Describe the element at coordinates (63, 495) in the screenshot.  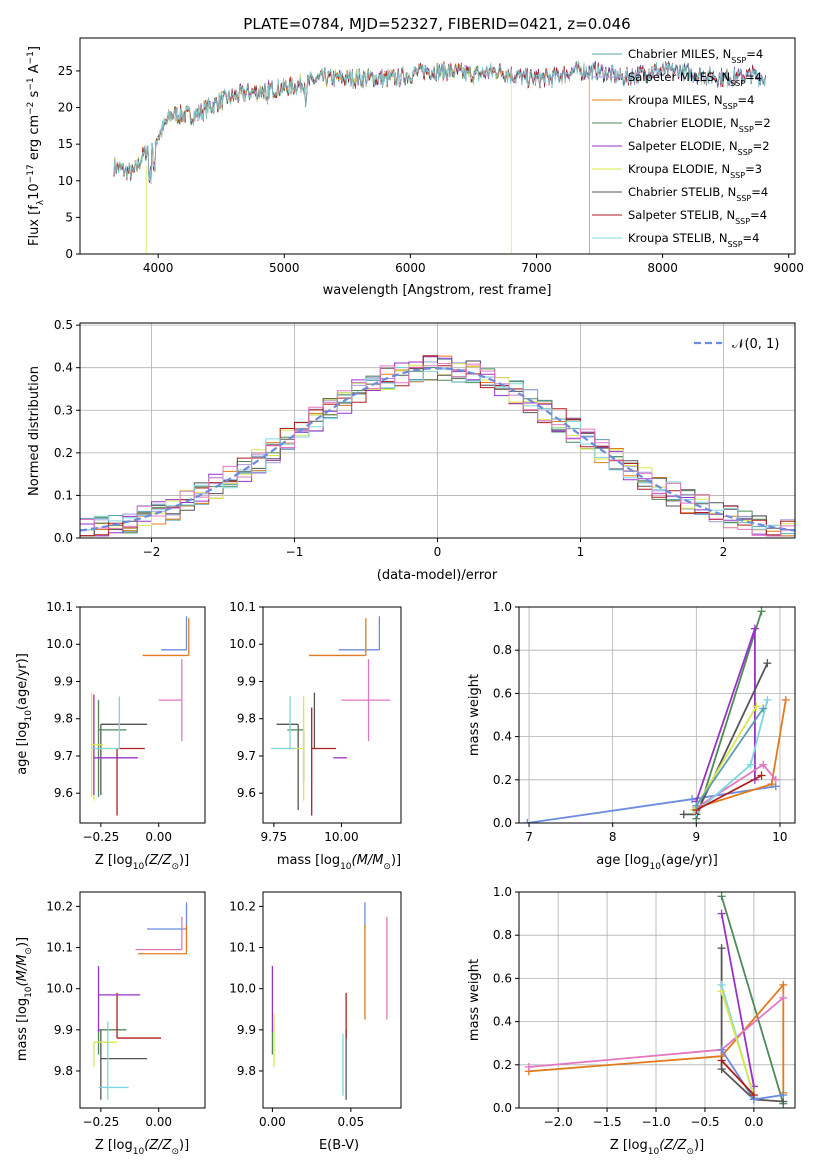
I see `y-tick-label: 0.1` at that location.